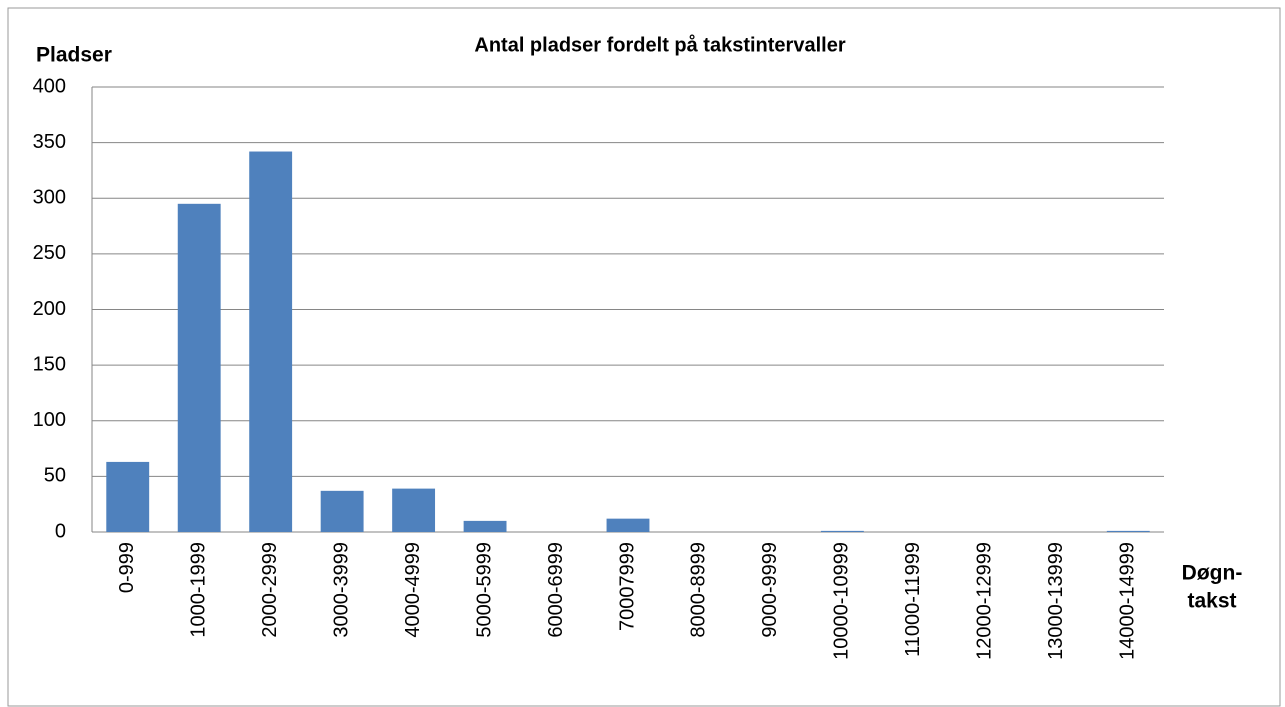  Describe the element at coordinates (55, 476) in the screenshot. I see `y-tick-label: 50` at that location.